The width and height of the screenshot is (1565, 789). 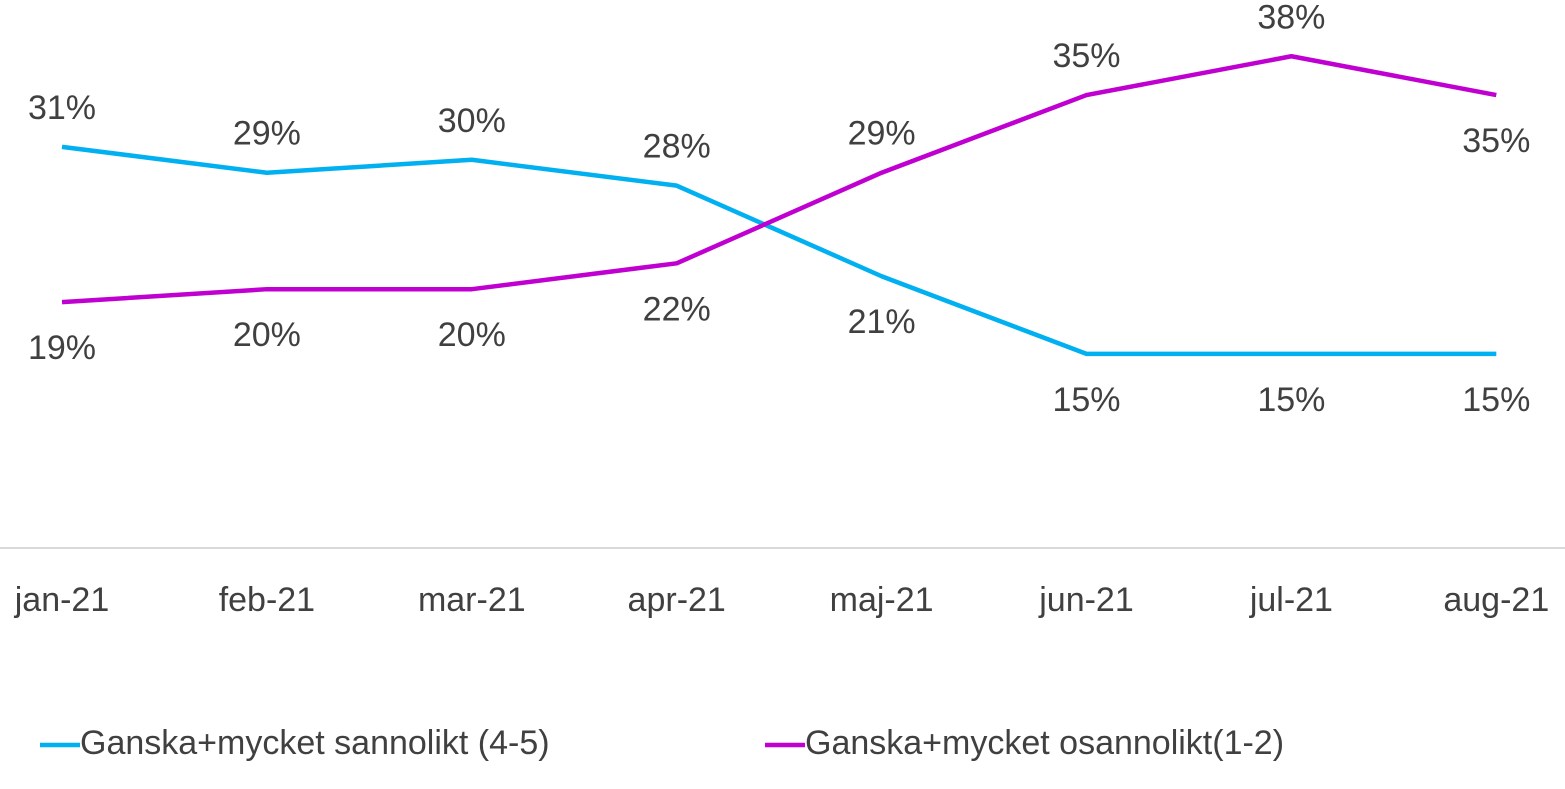 I want to click on data-label: 30%, so click(x=472, y=121).